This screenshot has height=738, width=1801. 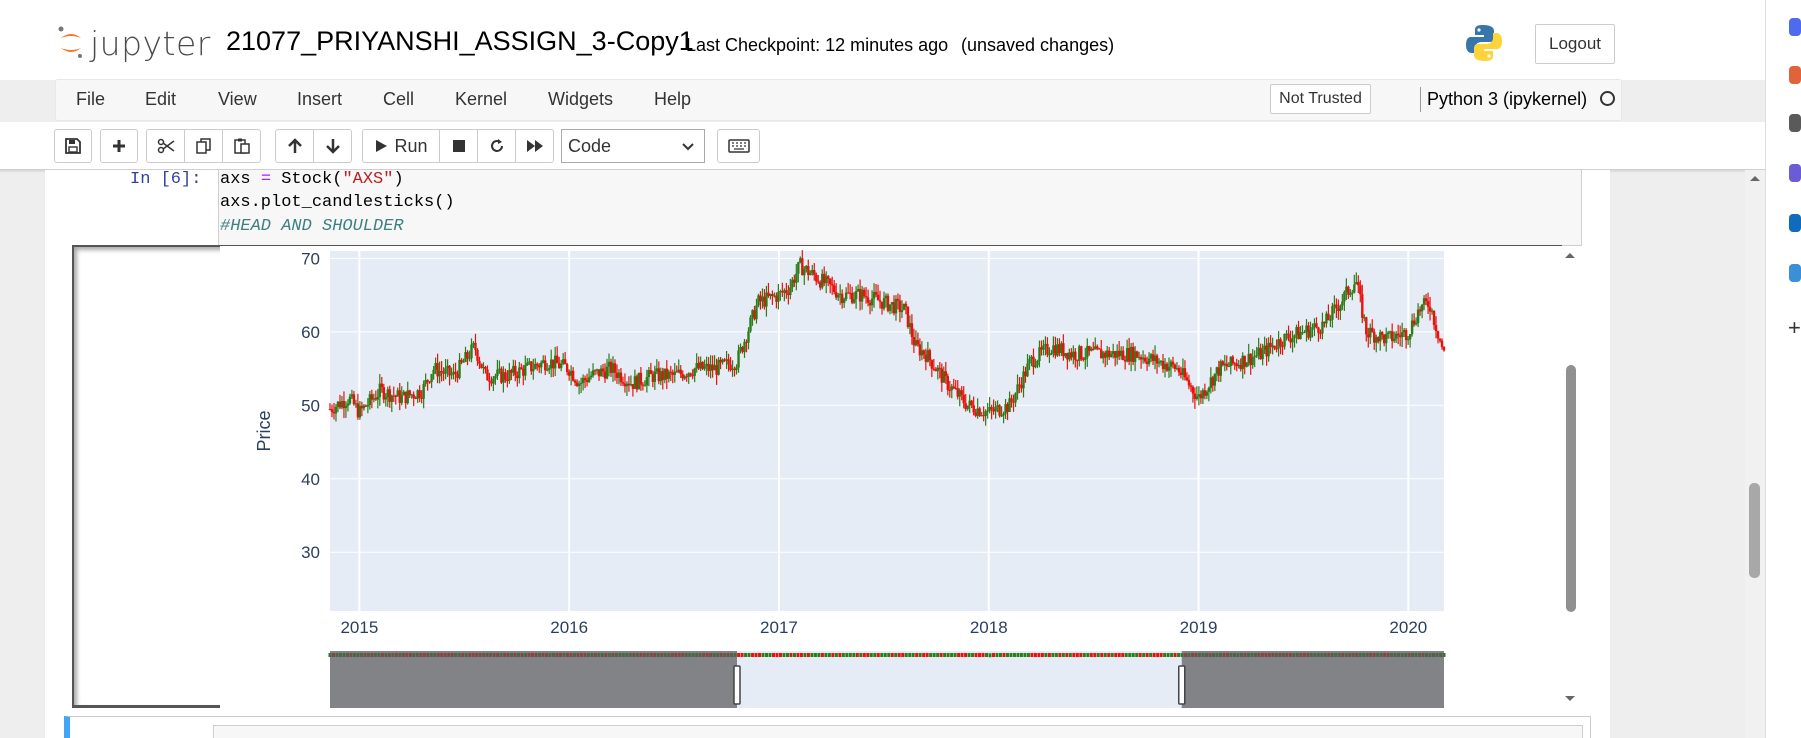 What do you see at coordinates (738, 146) in the screenshot?
I see `command-palette-button` at bounding box center [738, 146].